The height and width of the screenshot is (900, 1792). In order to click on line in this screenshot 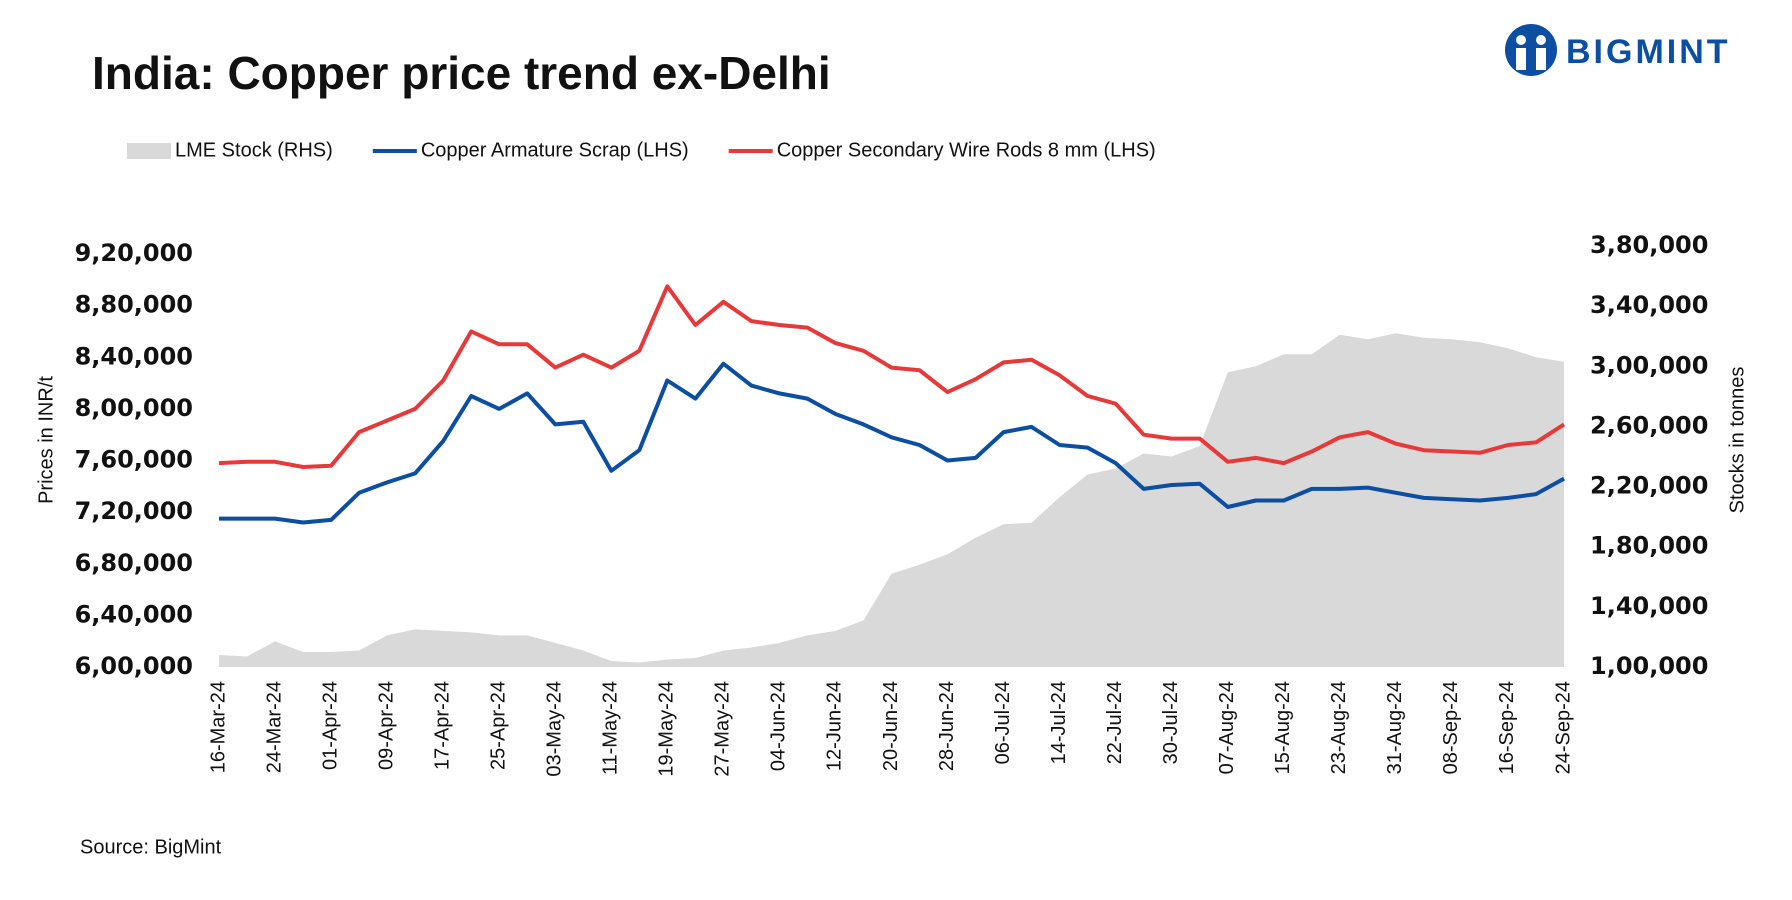, I will do `click(892, 443)`.